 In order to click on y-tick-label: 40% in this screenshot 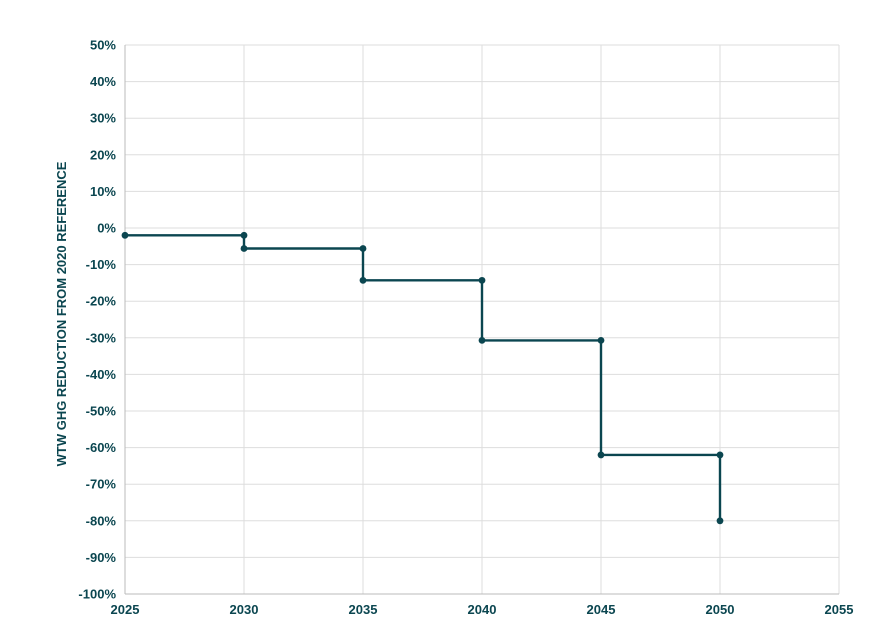, I will do `click(103, 81)`.